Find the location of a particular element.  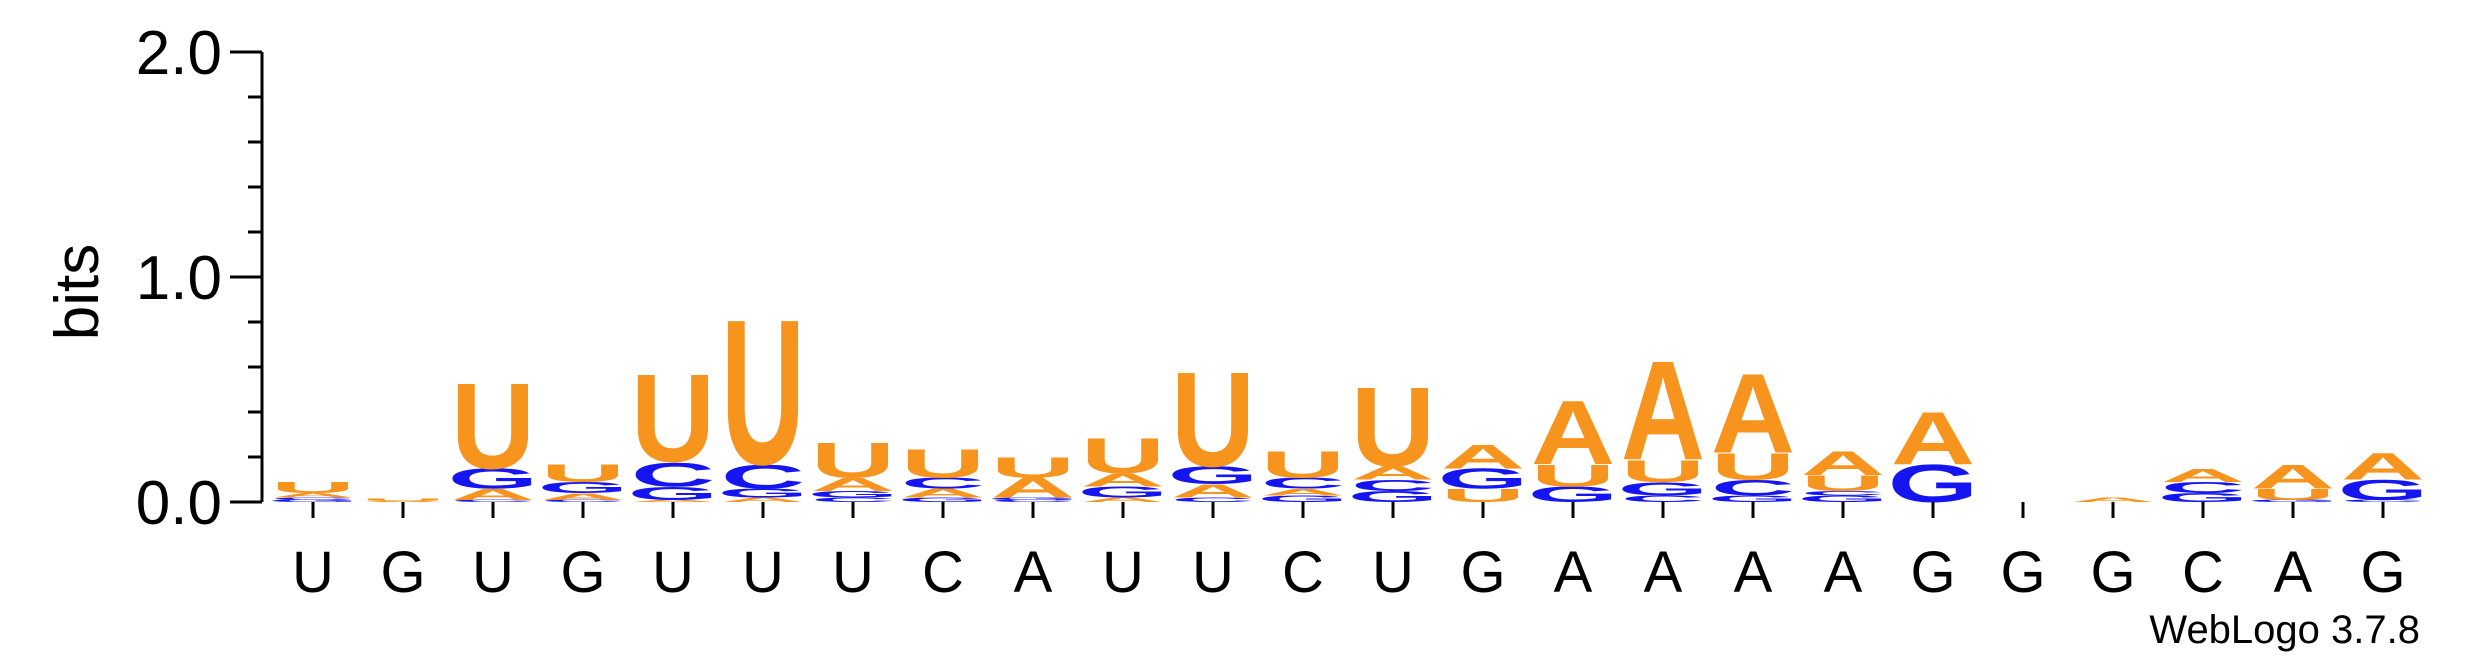

weblogo-credit: WebLogo 3.7.8 is located at coordinates (2284, 630).